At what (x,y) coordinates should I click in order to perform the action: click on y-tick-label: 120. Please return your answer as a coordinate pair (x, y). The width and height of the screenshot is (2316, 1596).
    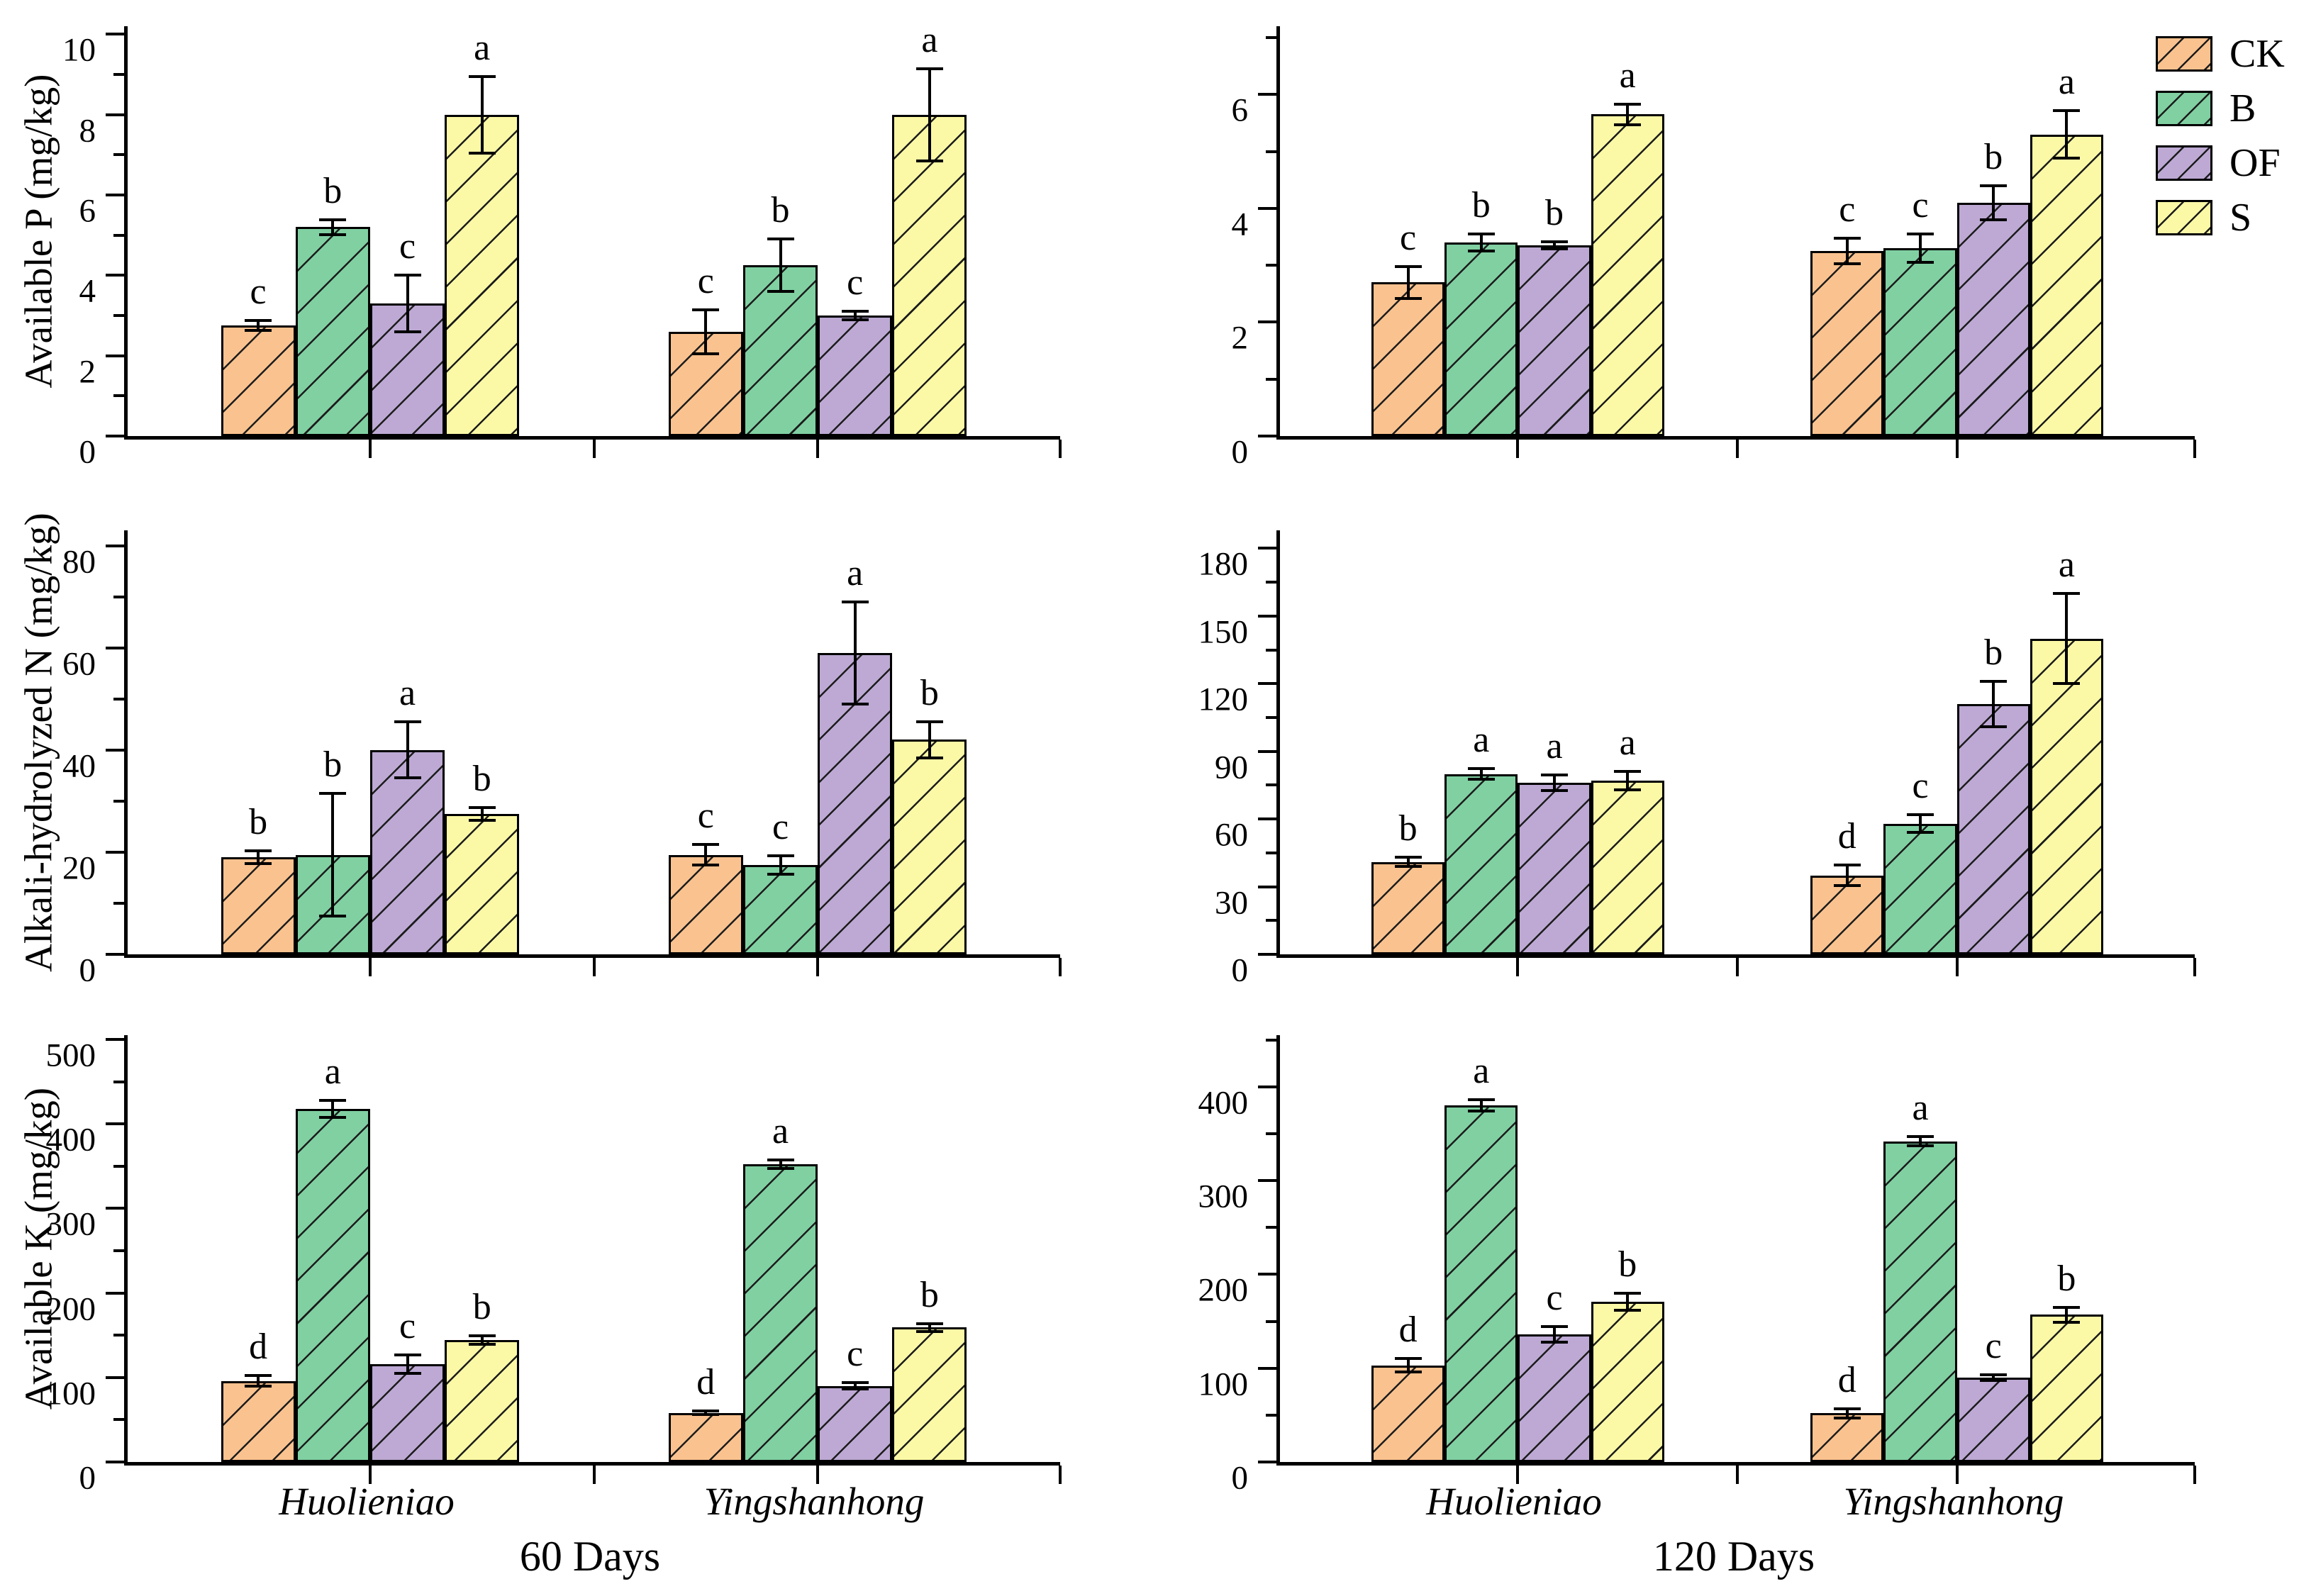
    Looking at the image, I should click on (1223, 700).